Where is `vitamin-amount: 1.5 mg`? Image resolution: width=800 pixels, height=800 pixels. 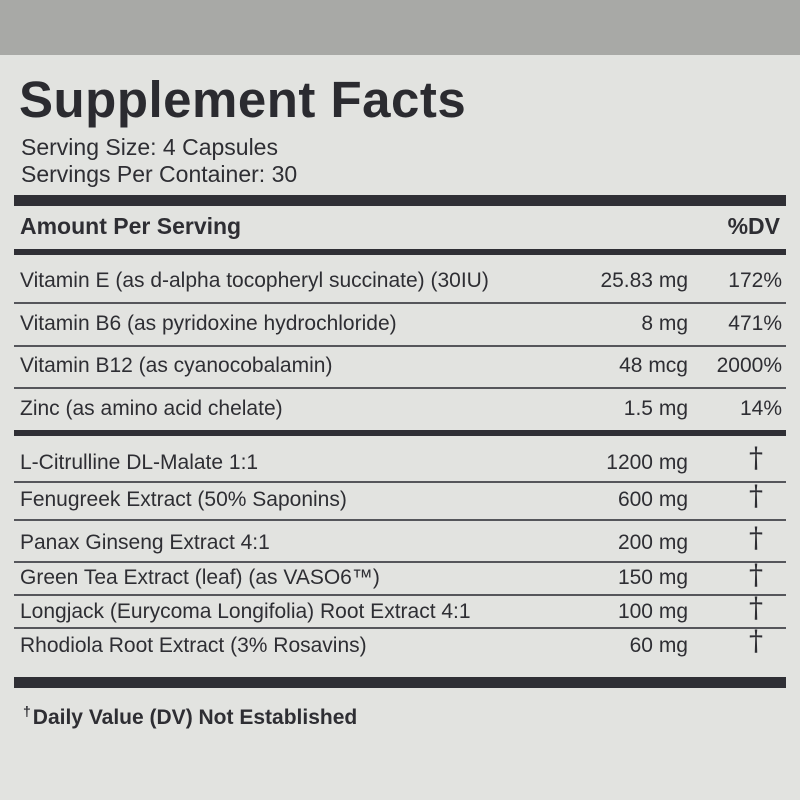
vitamin-amount: 1.5 mg is located at coordinates (655, 408).